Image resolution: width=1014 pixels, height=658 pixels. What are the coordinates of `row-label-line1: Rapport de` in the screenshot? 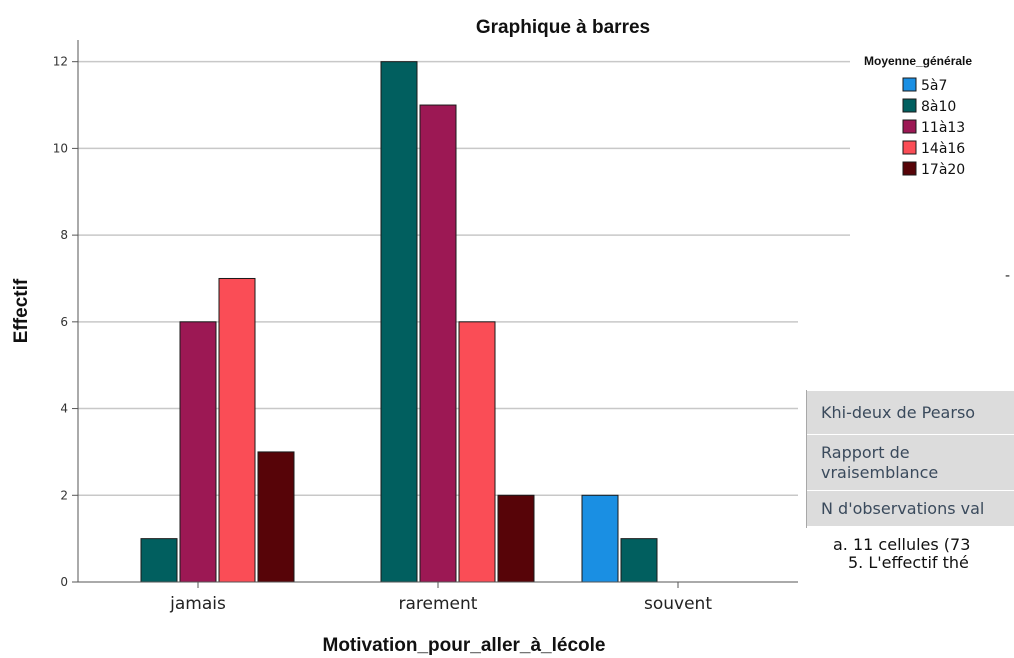 It's located at (917, 453).